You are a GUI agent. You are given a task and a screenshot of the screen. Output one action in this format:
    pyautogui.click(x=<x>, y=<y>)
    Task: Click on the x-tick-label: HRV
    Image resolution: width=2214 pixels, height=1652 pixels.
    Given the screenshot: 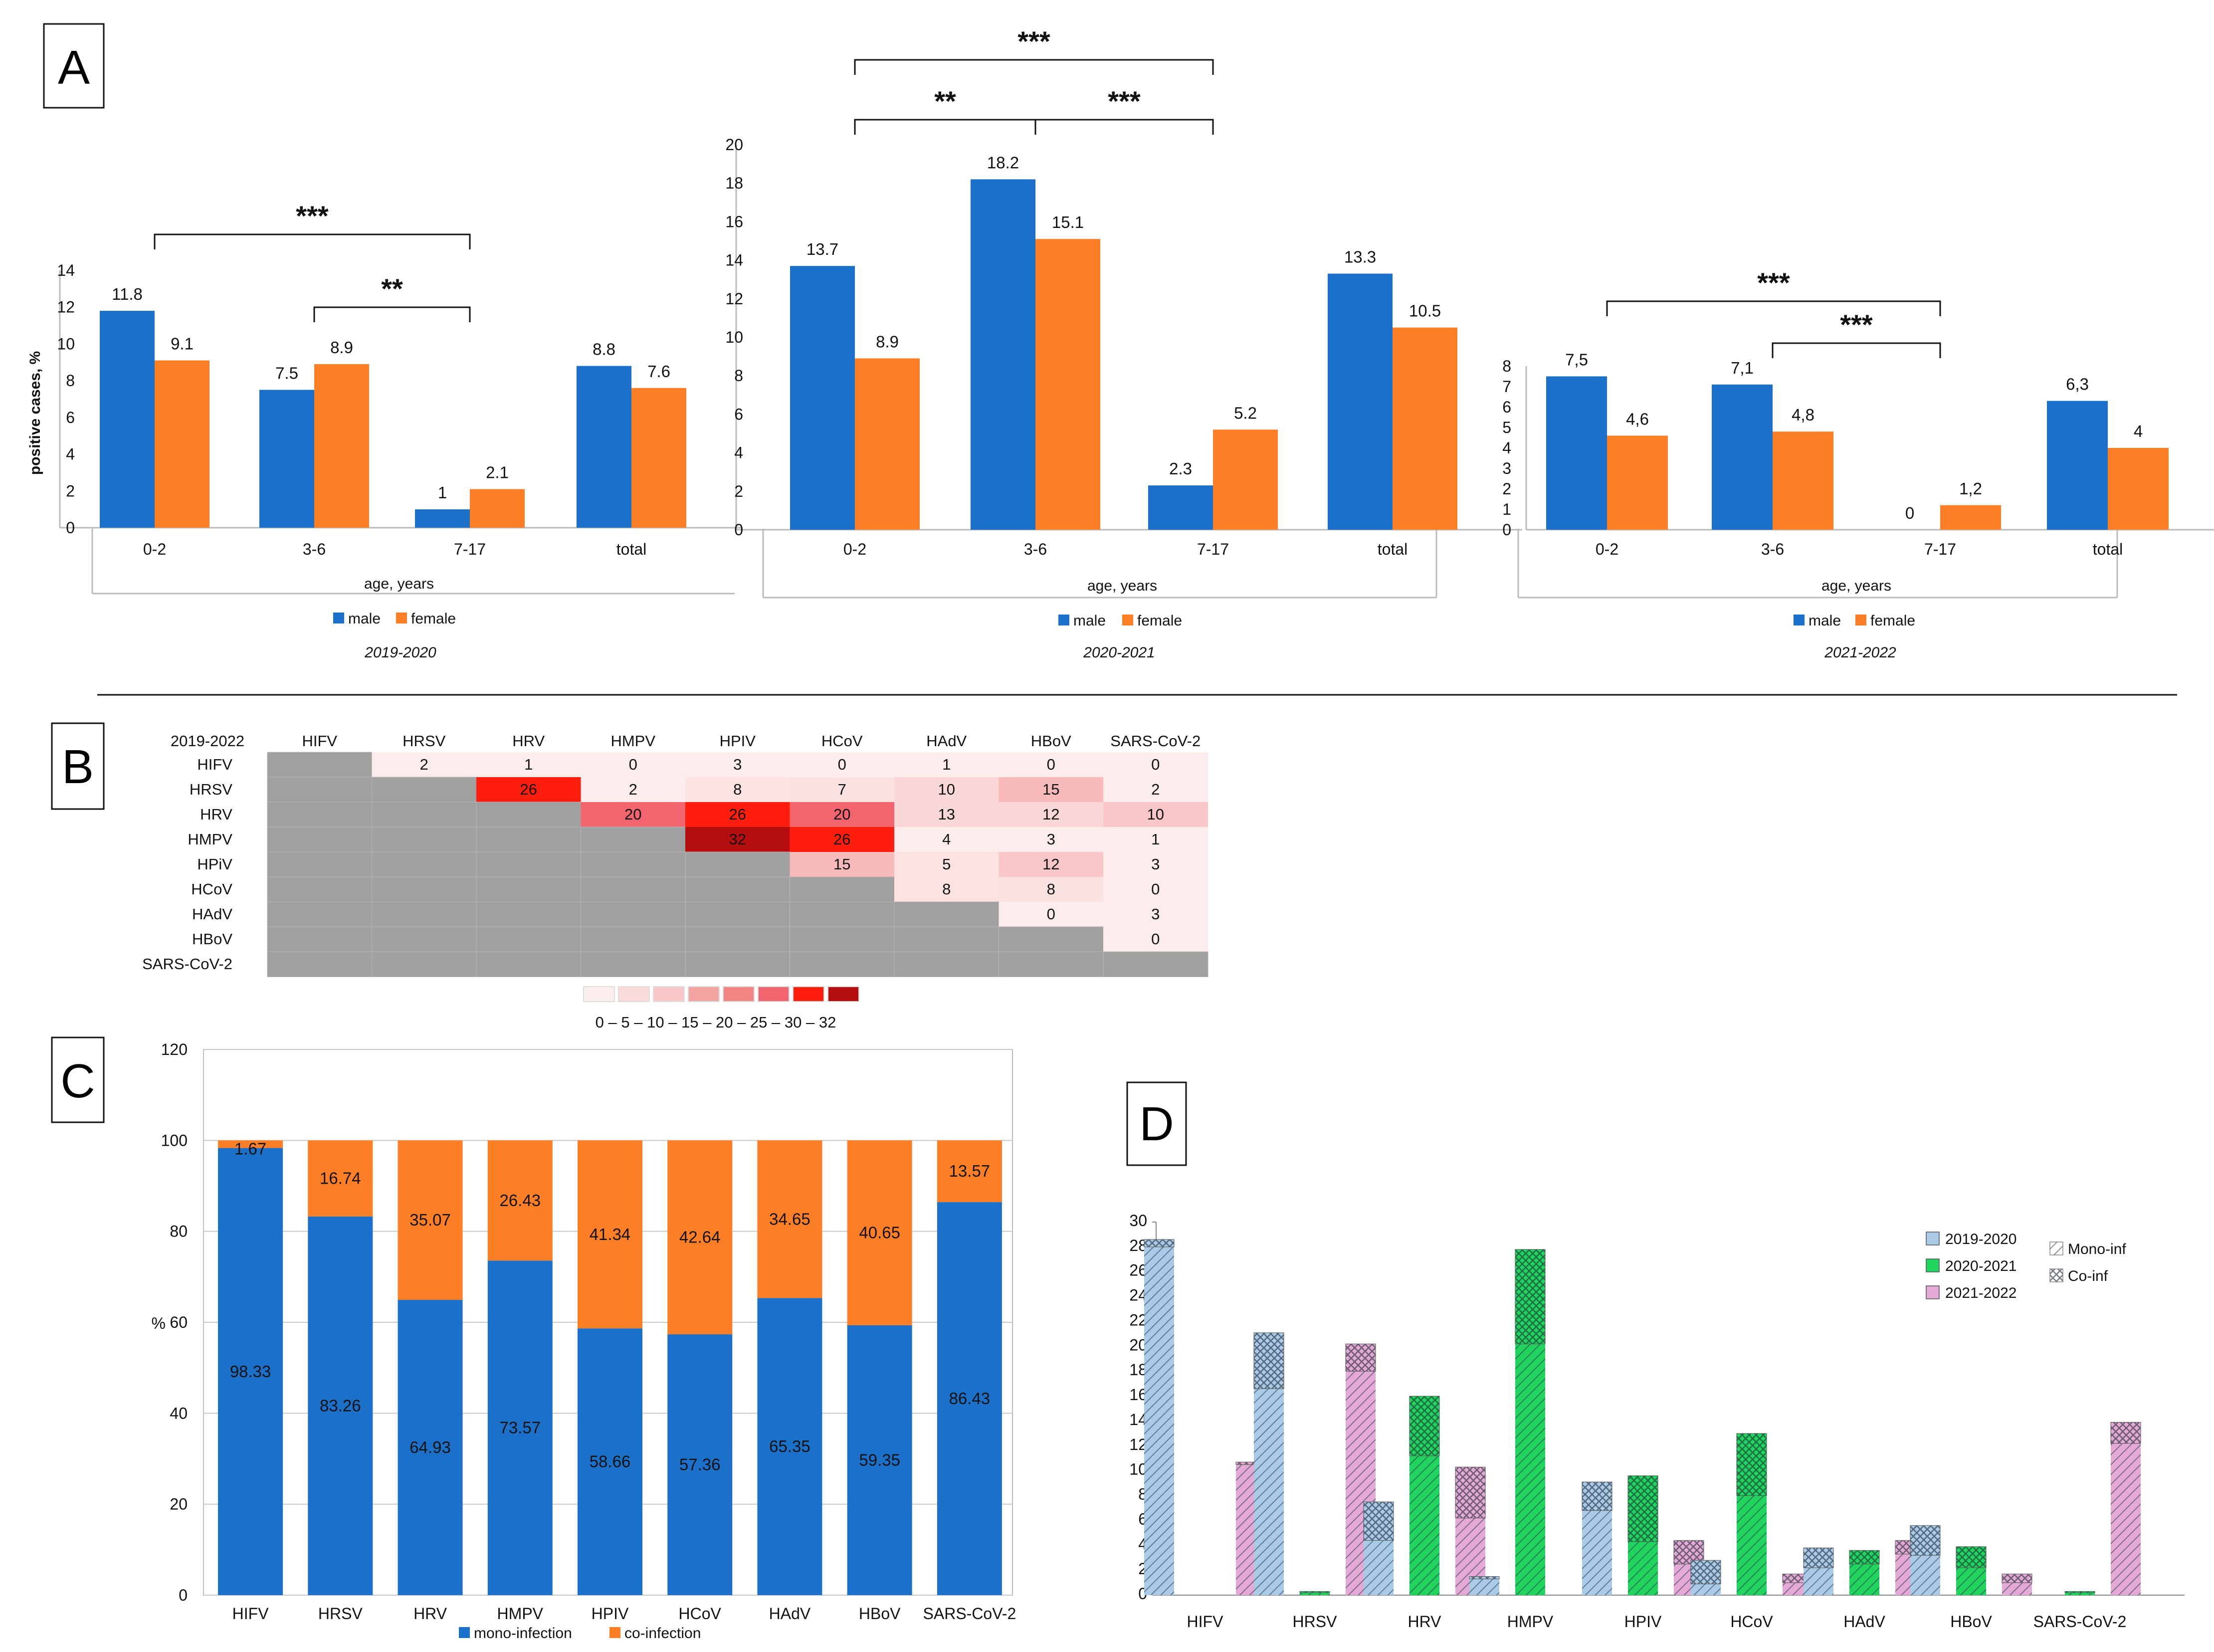 What is the action you would take?
    pyautogui.click(x=430, y=1614)
    